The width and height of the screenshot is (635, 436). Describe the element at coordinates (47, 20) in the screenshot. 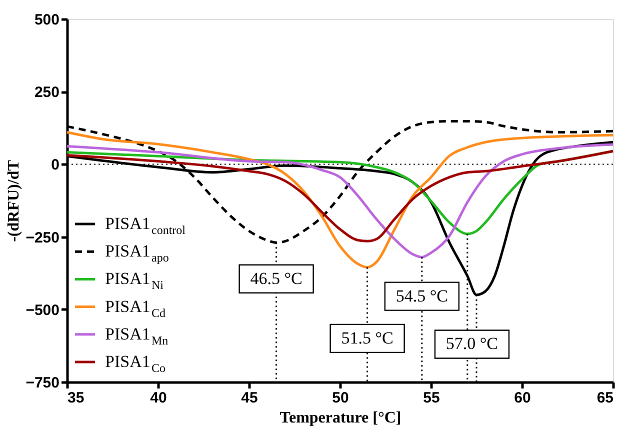

I see `y-tick-label: 500` at that location.